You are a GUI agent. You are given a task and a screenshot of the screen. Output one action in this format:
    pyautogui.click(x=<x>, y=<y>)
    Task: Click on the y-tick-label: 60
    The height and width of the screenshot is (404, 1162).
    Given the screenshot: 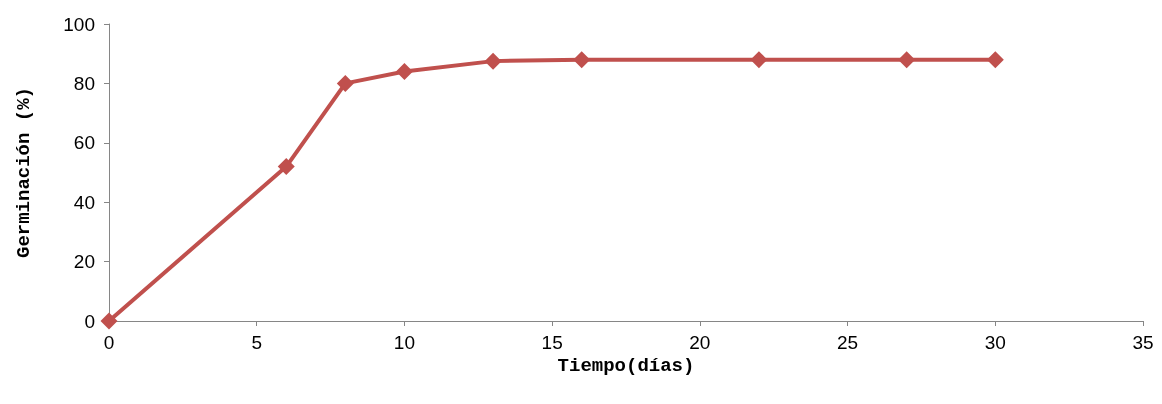 What is the action you would take?
    pyautogui.click(x=84, y=143)
    